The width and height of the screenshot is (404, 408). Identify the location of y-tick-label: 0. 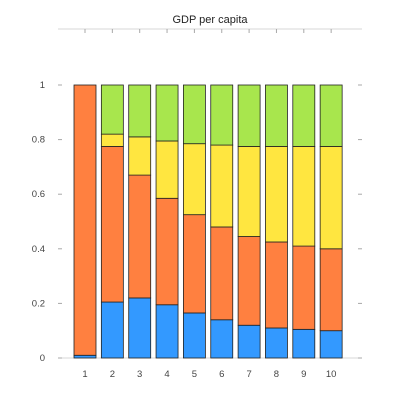
(42, 358).